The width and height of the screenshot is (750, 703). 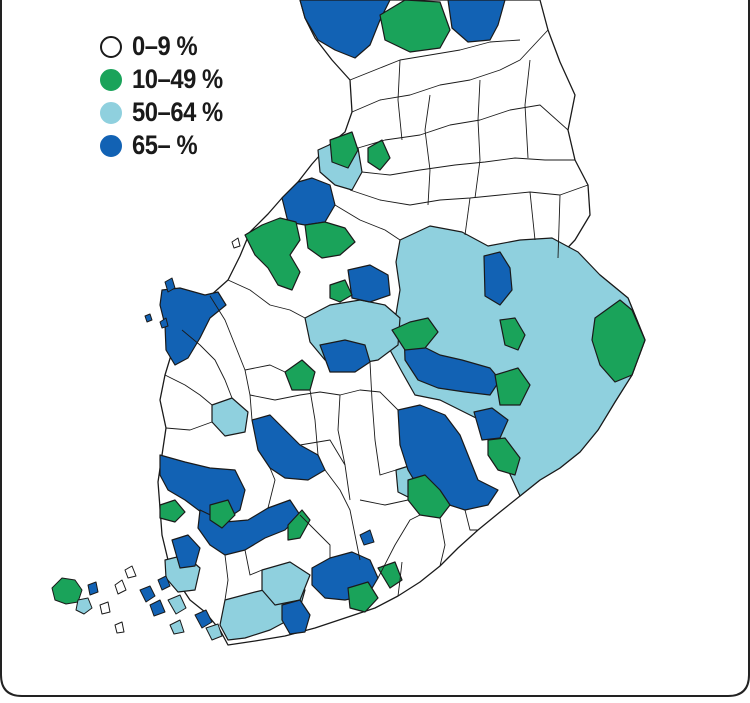 I want to click on region-dark-lakeland, so click(x=369, y=283).